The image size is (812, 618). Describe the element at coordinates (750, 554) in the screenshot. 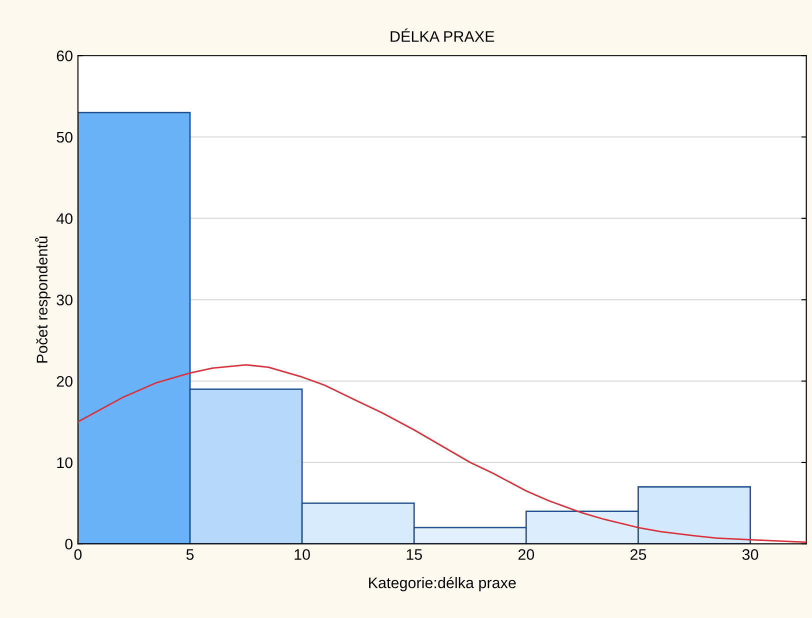

I see `x-tick-label: 30` at that location.